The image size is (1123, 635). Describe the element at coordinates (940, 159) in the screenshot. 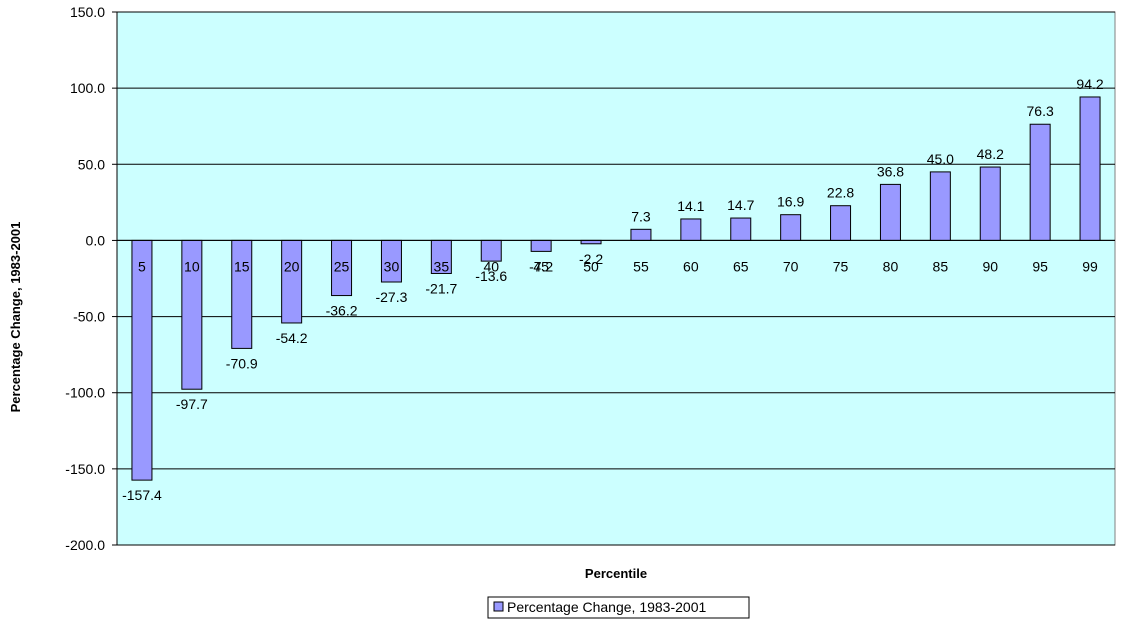

I see `data-label: 45.0` at that location.